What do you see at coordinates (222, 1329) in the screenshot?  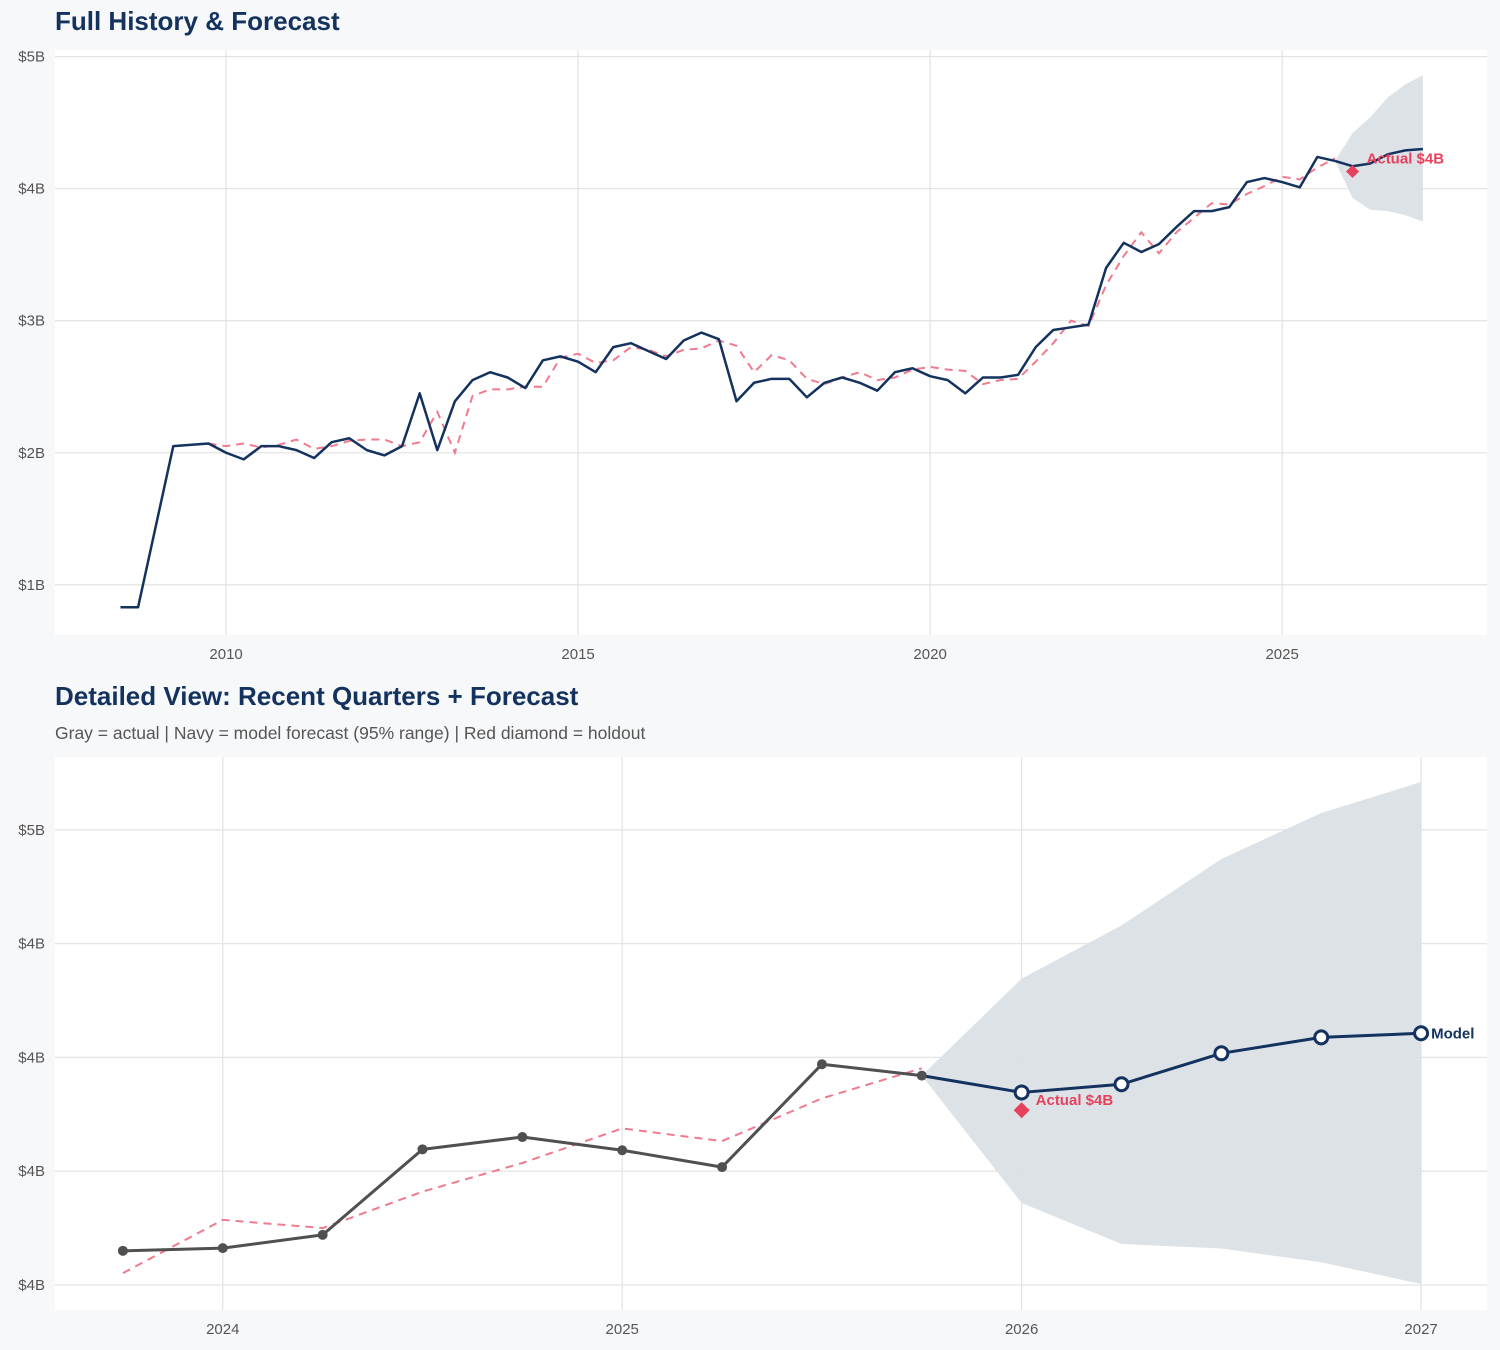 I see `x-tick-label: 2024` at bounding box center [222, 1329].